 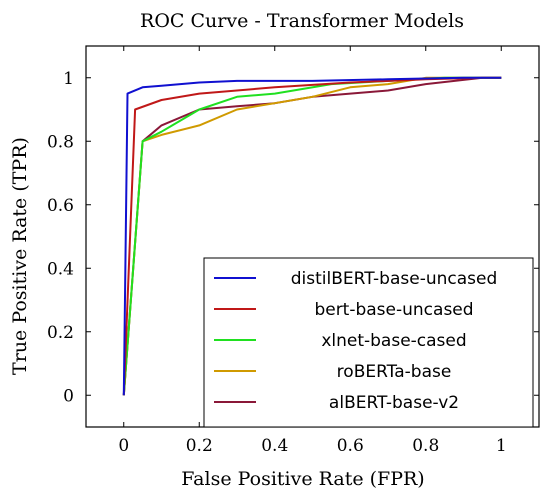 What do you see at coordinates (425, 446) in the screenshot?
I see `x-tick-label-4: 0.8` at bounding box center [425, 446].